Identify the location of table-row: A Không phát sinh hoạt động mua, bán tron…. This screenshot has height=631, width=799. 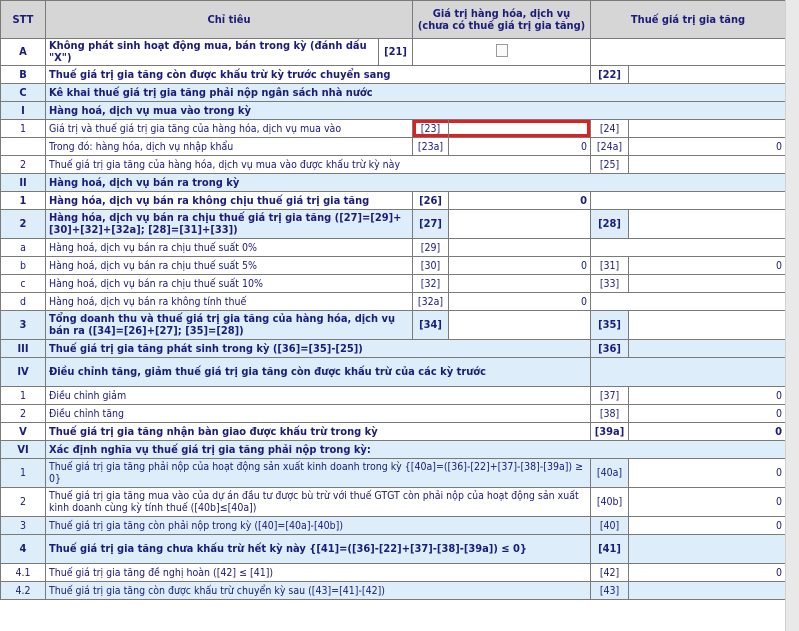
(393, 52).